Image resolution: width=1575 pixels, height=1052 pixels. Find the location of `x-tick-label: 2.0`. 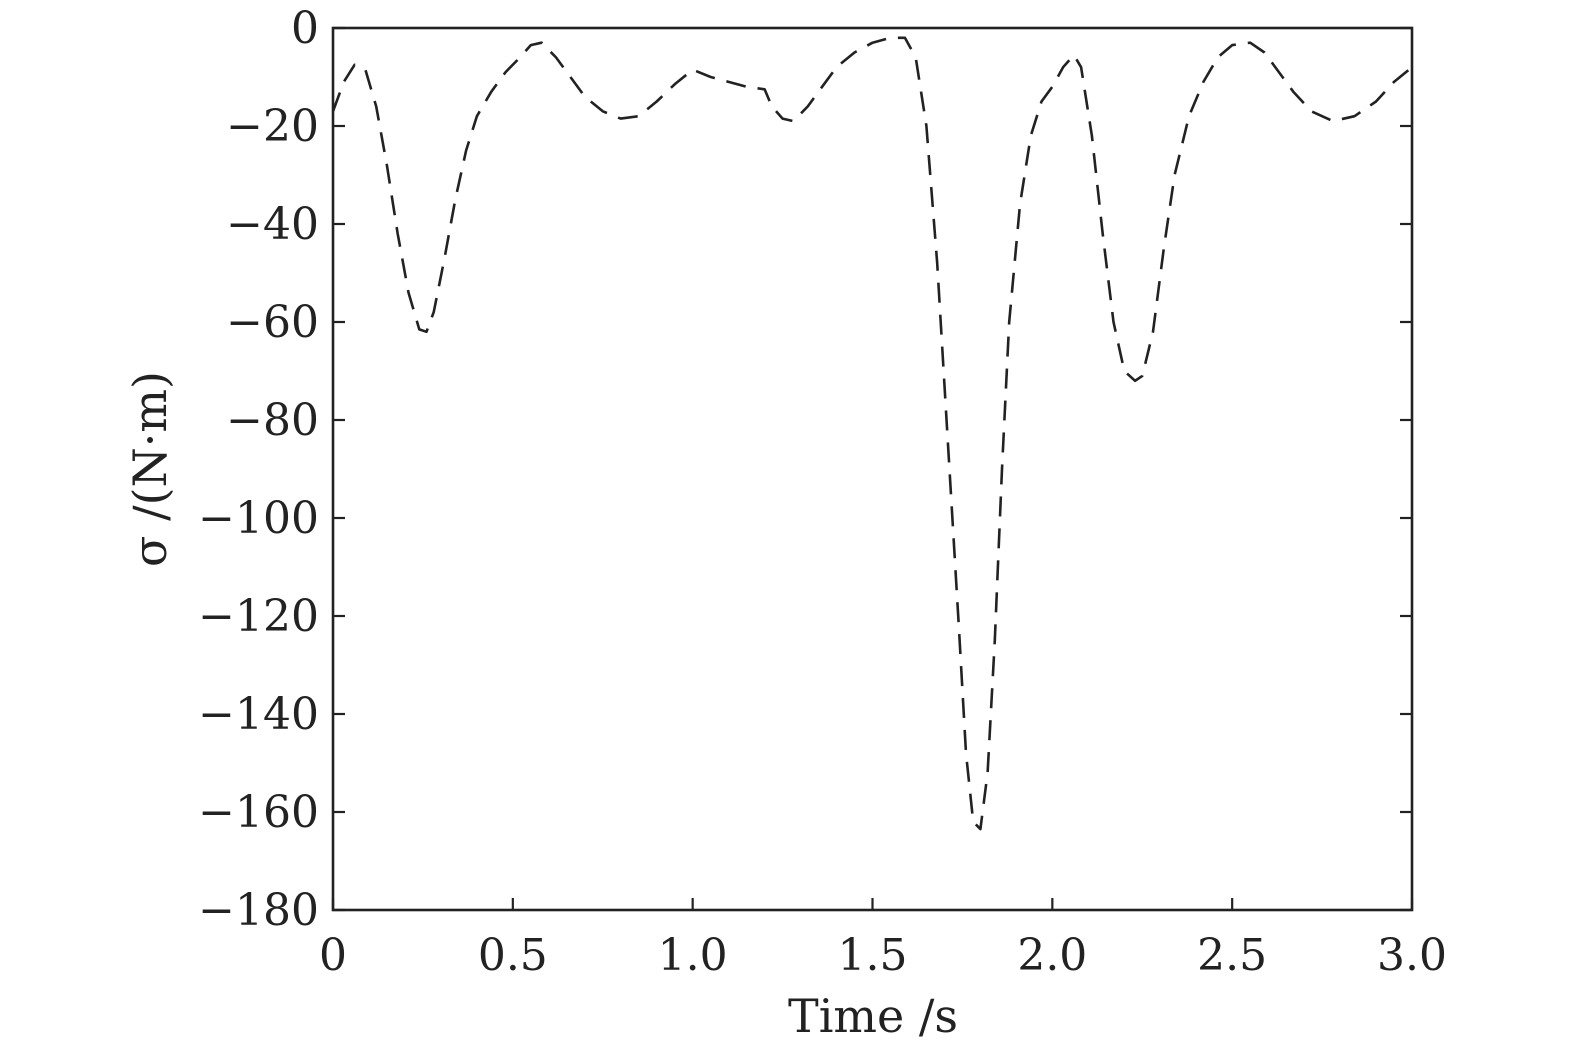

x-tick-label: 2.0 is located at coordinates (1052, 955).